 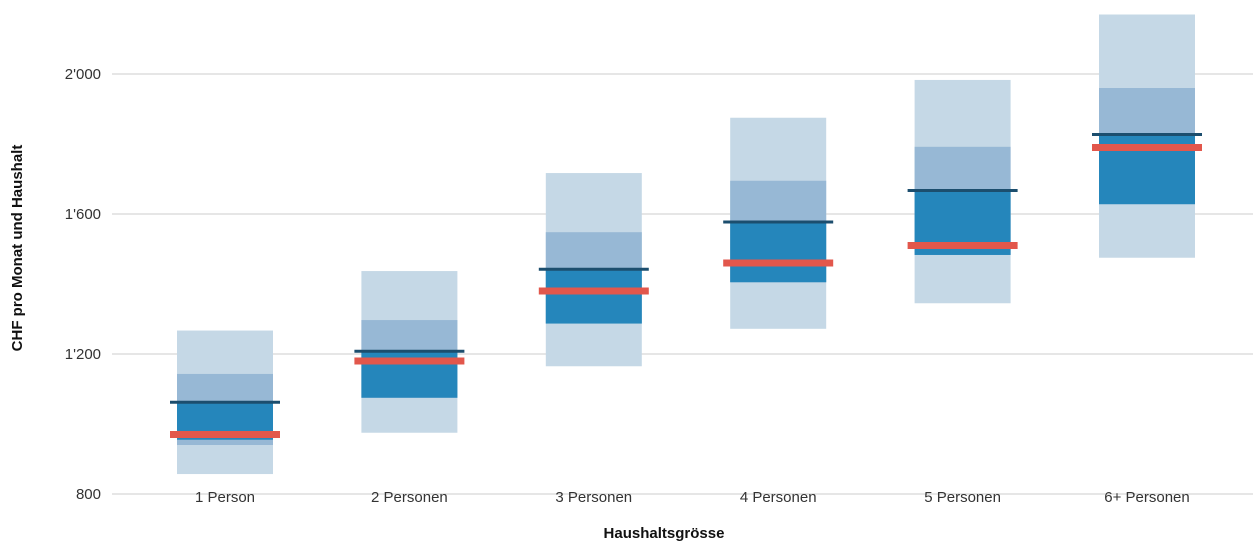 What do you see at coordinates (225, 497) in the screenshot?
I see `x-tick-label: 1 Person` at bounding box center [225, 497].